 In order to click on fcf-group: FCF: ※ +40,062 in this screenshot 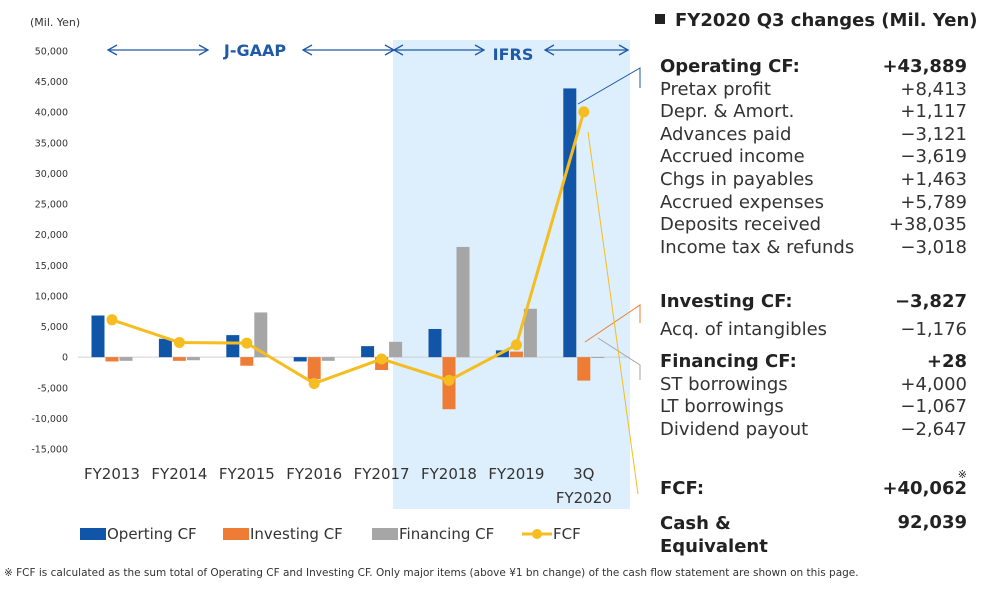, I will do `click(813, 484)`.